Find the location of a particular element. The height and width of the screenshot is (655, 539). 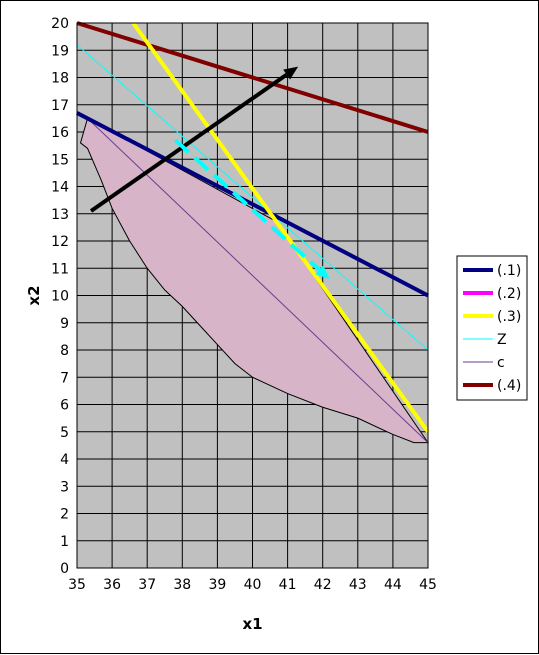

y-axis-title: x2 is located at coordinates (34, 295).